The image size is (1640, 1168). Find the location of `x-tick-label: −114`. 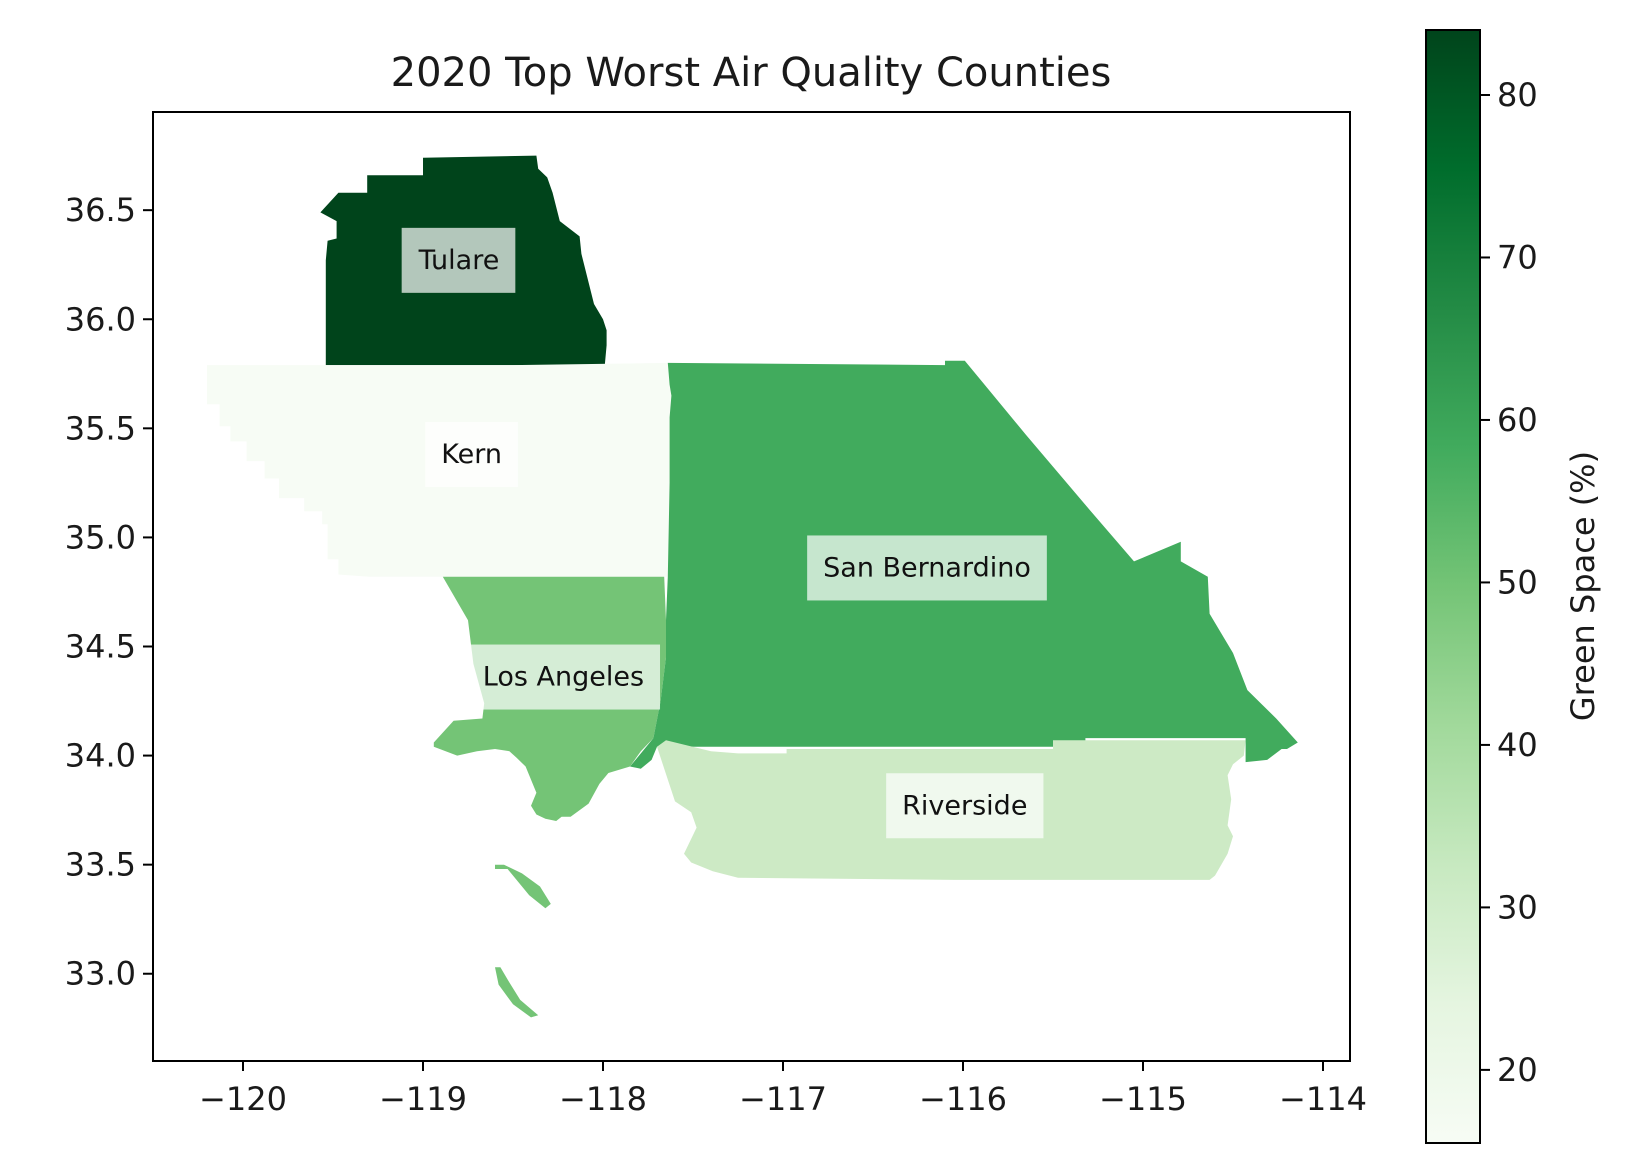

x-tick-label: −114 is located at coordinates (1323, 1099).